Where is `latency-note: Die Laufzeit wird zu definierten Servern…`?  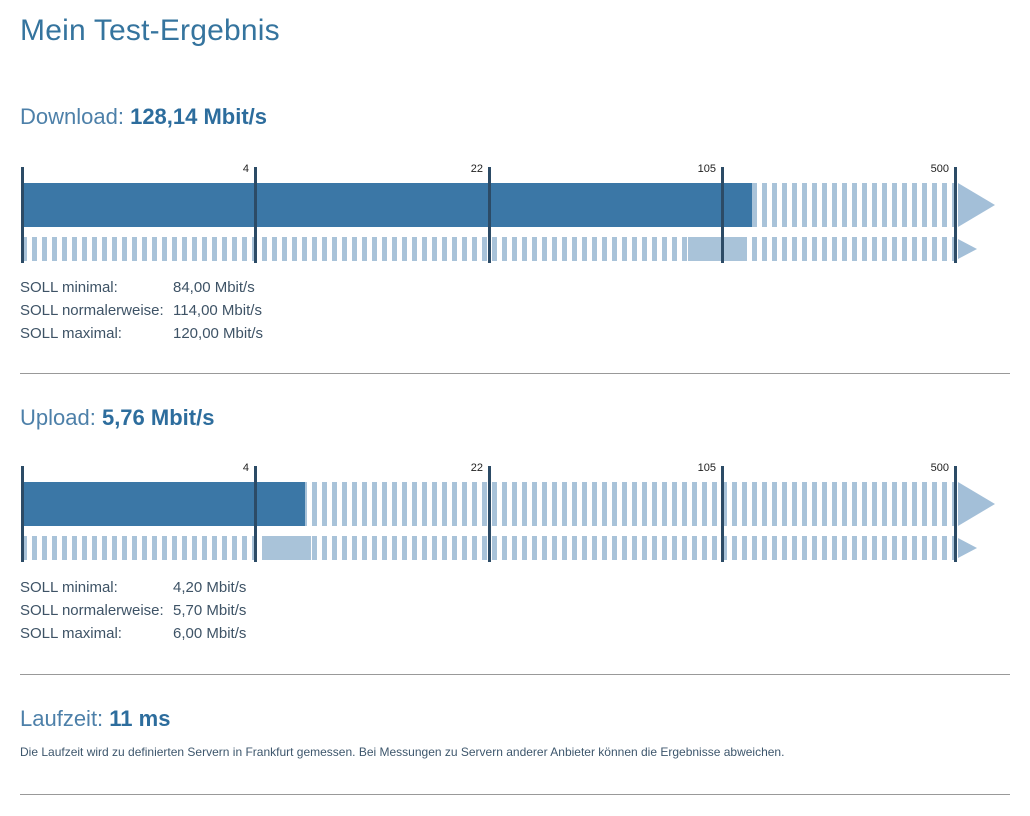 latency-note: Die Laufzeit wird zu definierten Servern… is located at coordinates (402, 752).